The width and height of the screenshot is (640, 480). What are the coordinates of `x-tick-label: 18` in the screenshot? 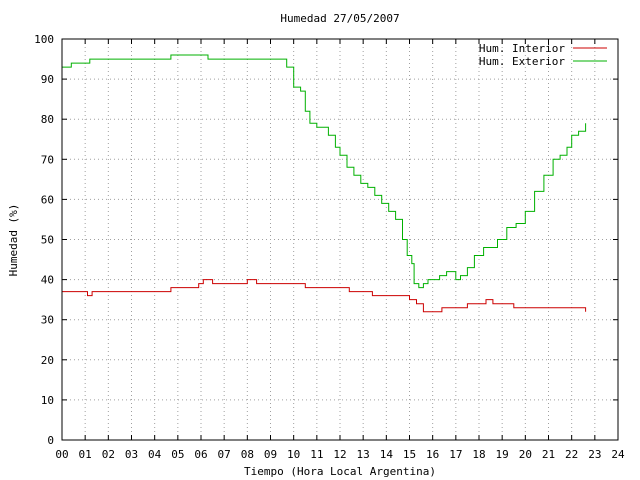 It's located at (478, 454).